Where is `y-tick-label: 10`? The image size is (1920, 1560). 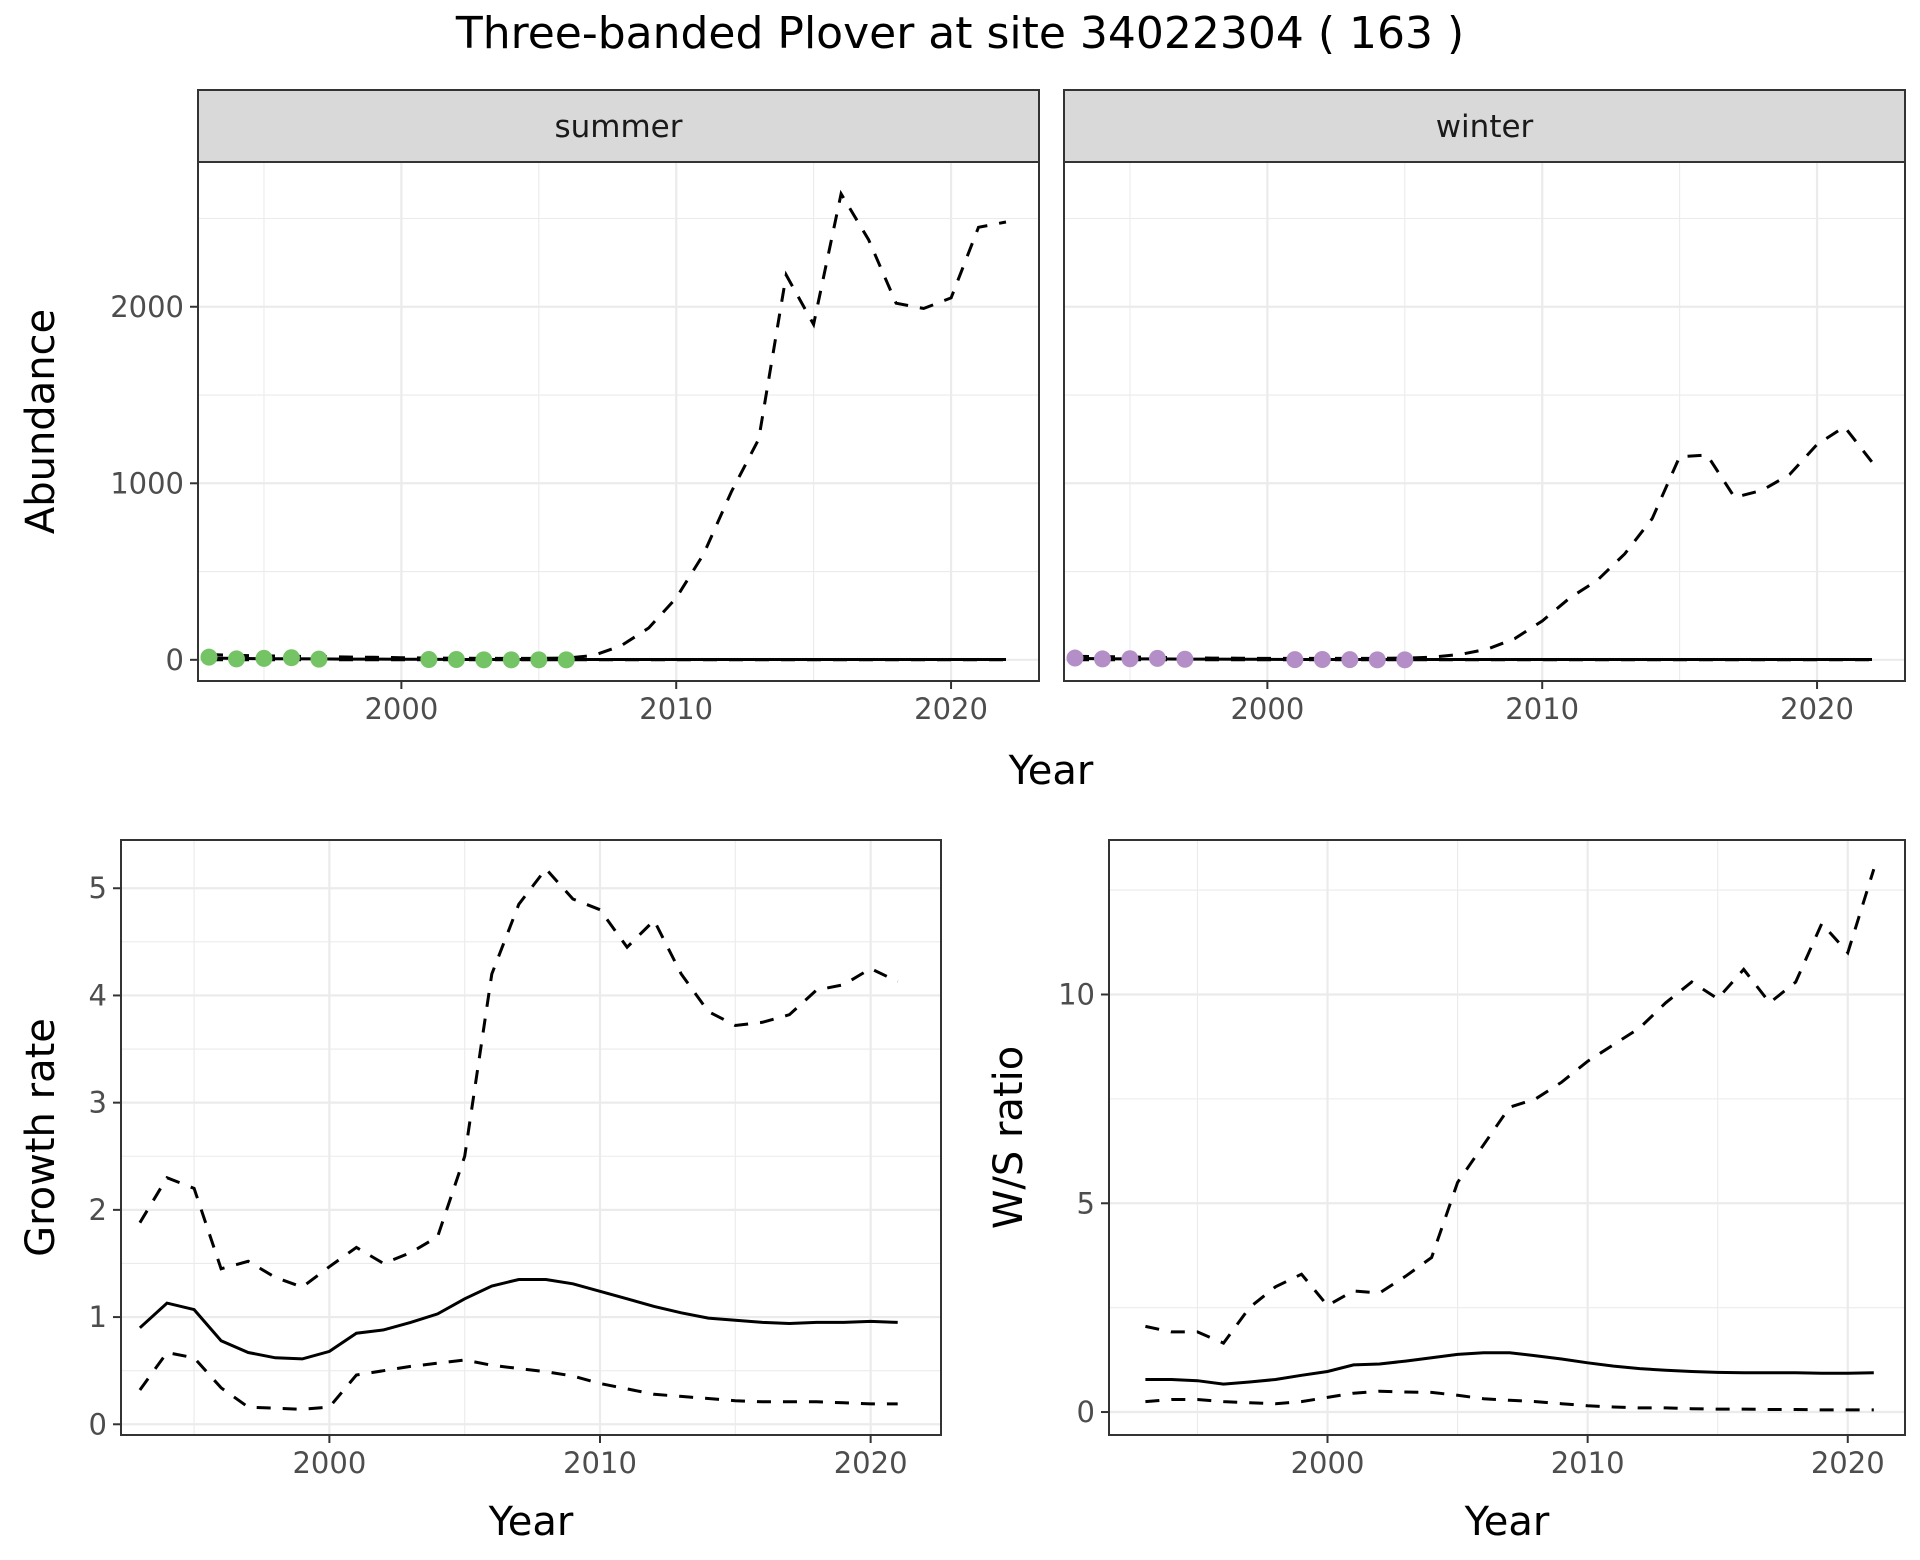 y-tick-label: 10 is located at coordinates (1076, 994).